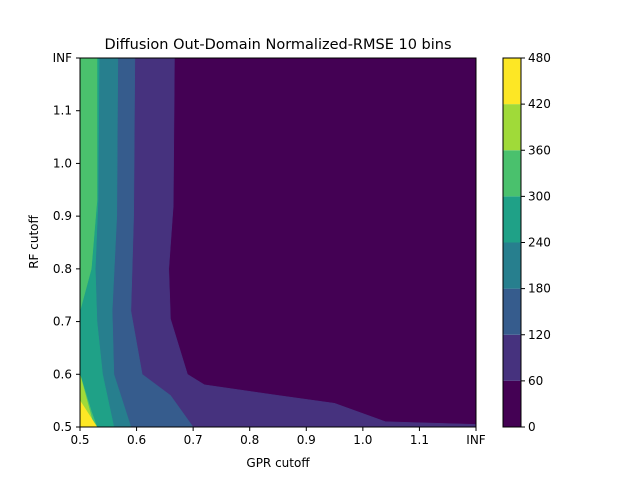 The height and width of the screenshot is (480, 640). I want to click on y-tick-label: 0.9, so click(62, 216).